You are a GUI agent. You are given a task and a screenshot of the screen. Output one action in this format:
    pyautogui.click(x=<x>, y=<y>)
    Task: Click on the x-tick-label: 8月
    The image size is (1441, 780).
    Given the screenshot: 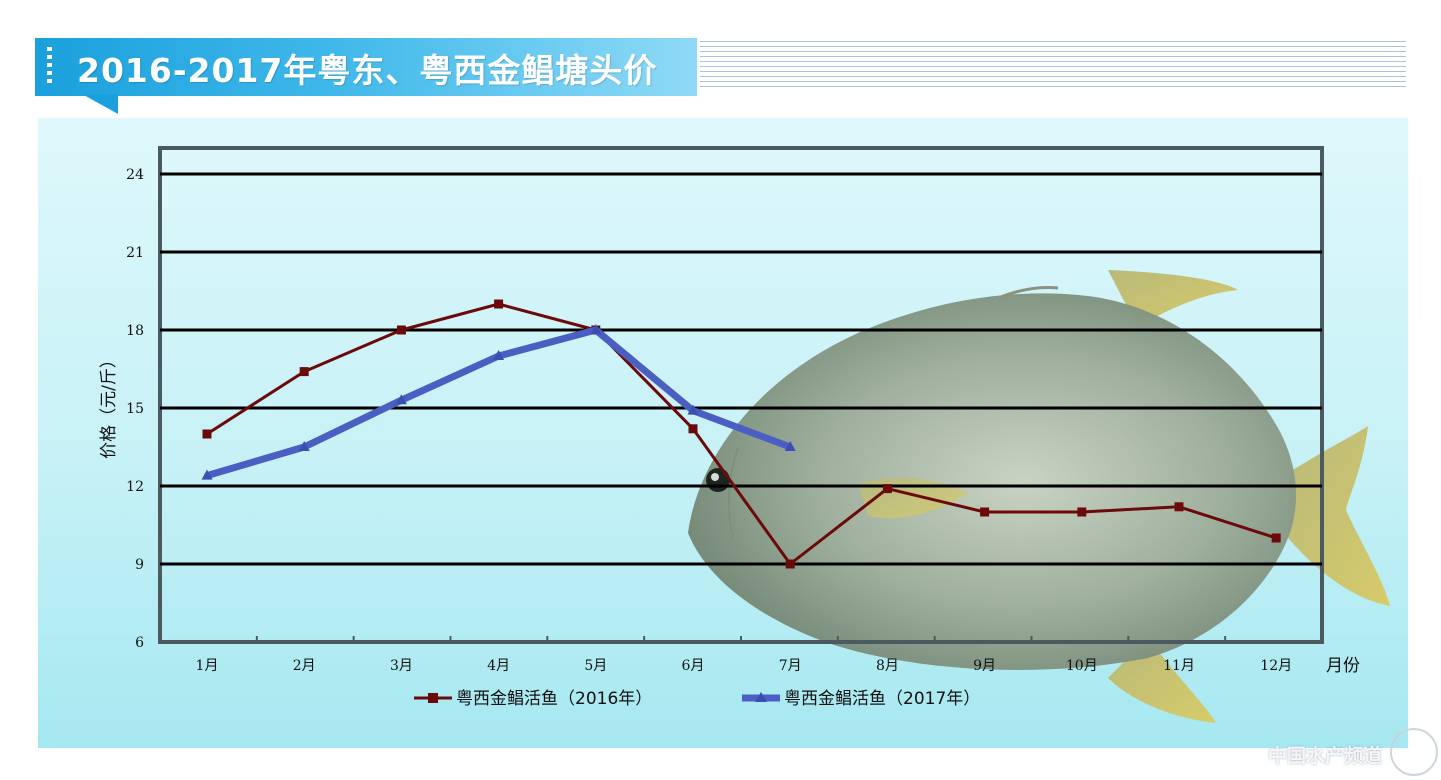 What is the action you would take?
    pyautogui.click(x=887, y=666)
    